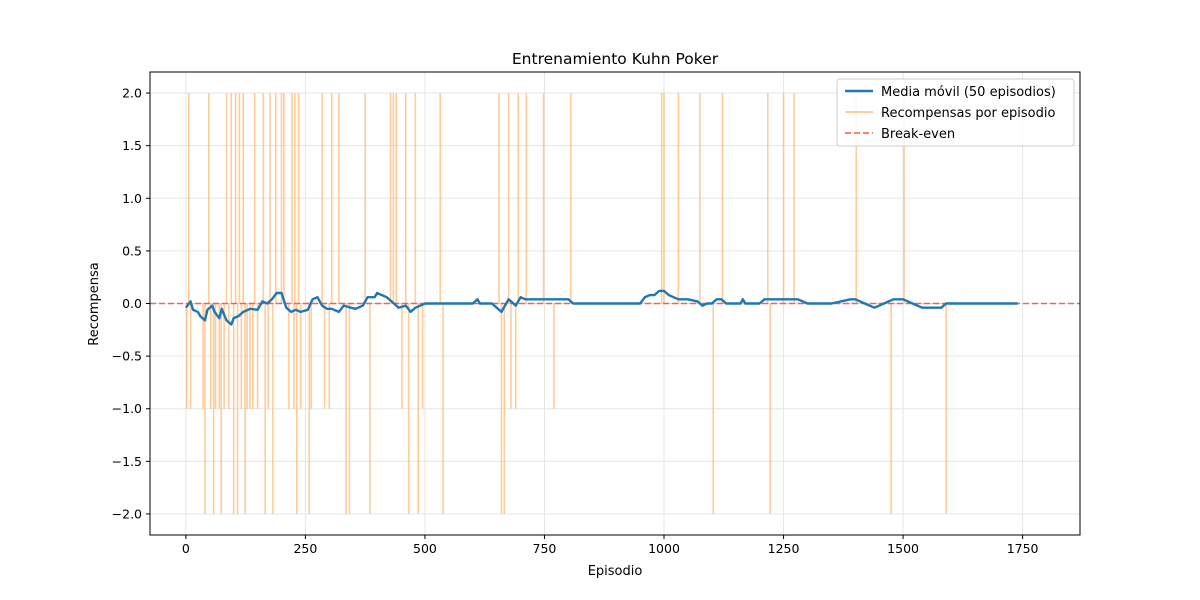 This screenshot has width=1200, height=600. What do you see at coordinates (1023, 548) in the screenshot?
I see `x-tick-label: 1750` at bounding box center [1023, 548].